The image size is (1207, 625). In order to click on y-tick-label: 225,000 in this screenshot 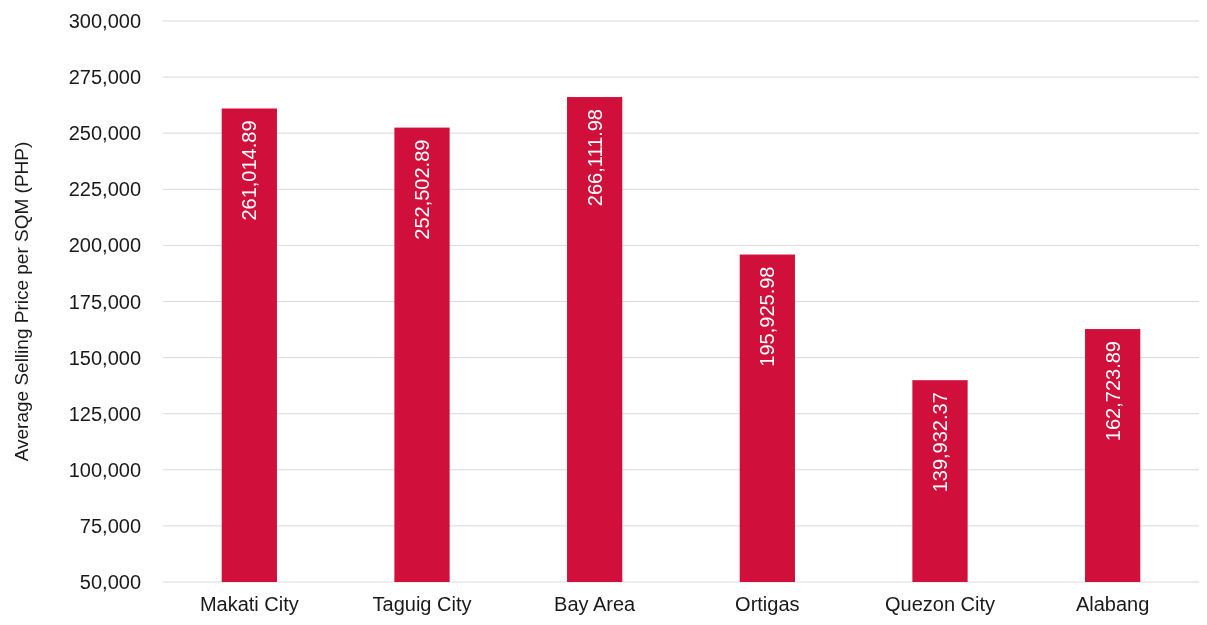, I will do `click(104, 189)`.